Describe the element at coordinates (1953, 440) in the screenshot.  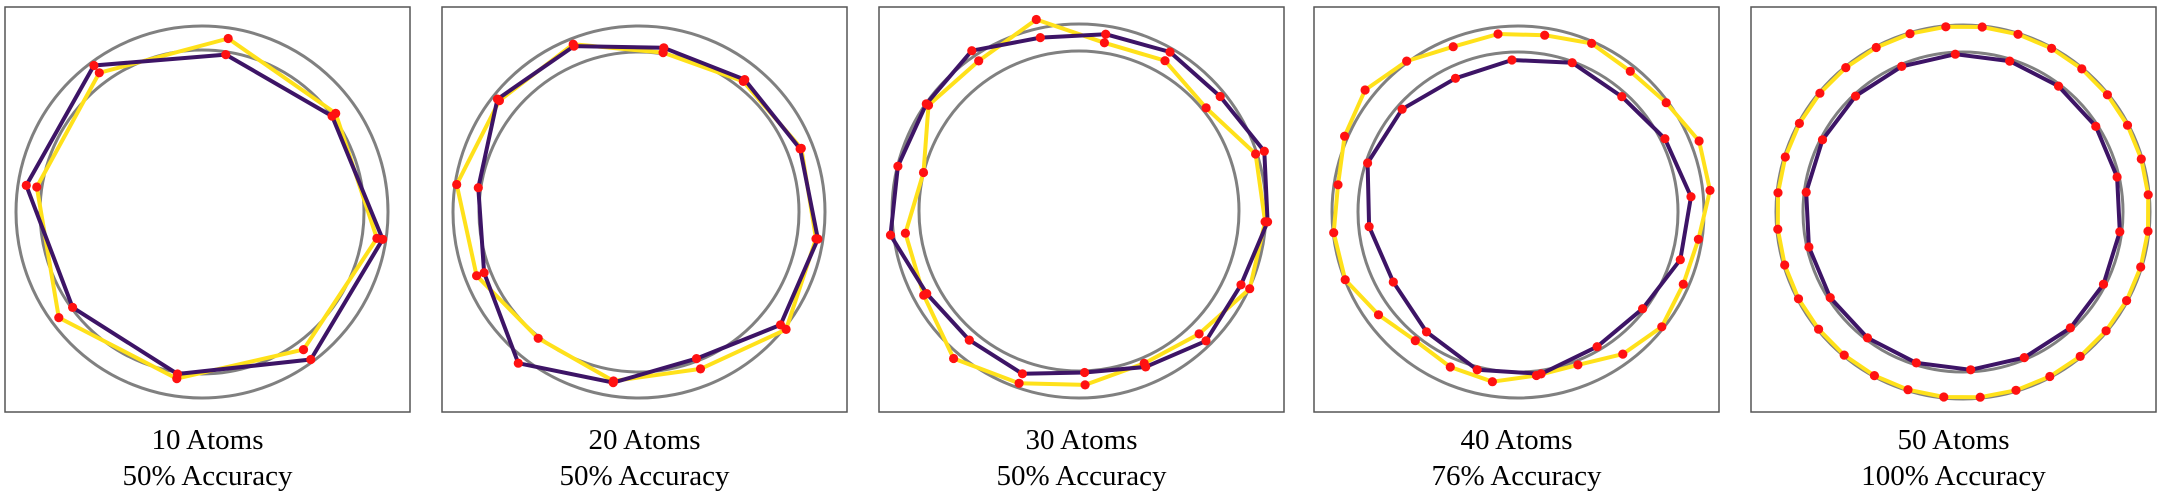
I see `panel-title: 50 Atoms` at that location.